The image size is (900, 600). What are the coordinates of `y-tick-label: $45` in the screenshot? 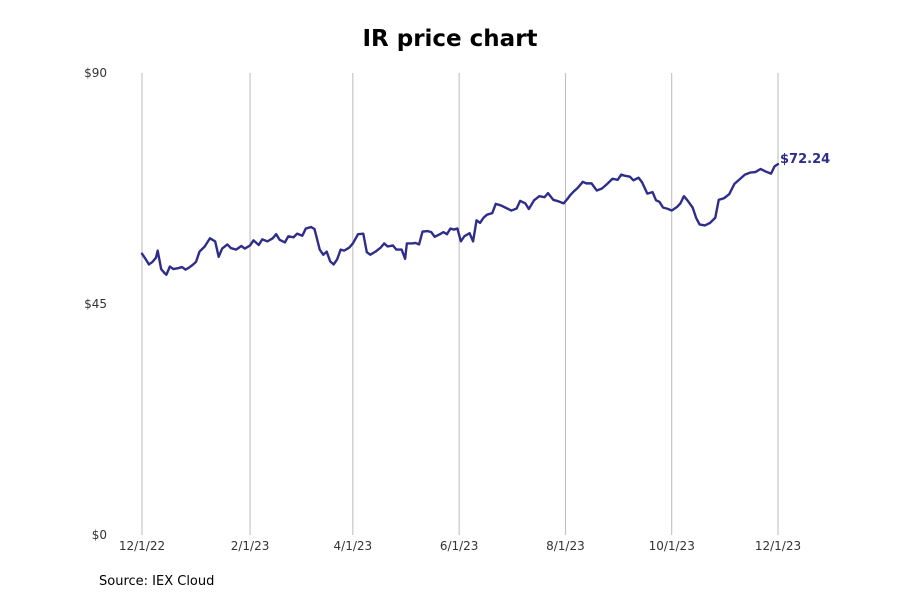 It's located at (95, 304).